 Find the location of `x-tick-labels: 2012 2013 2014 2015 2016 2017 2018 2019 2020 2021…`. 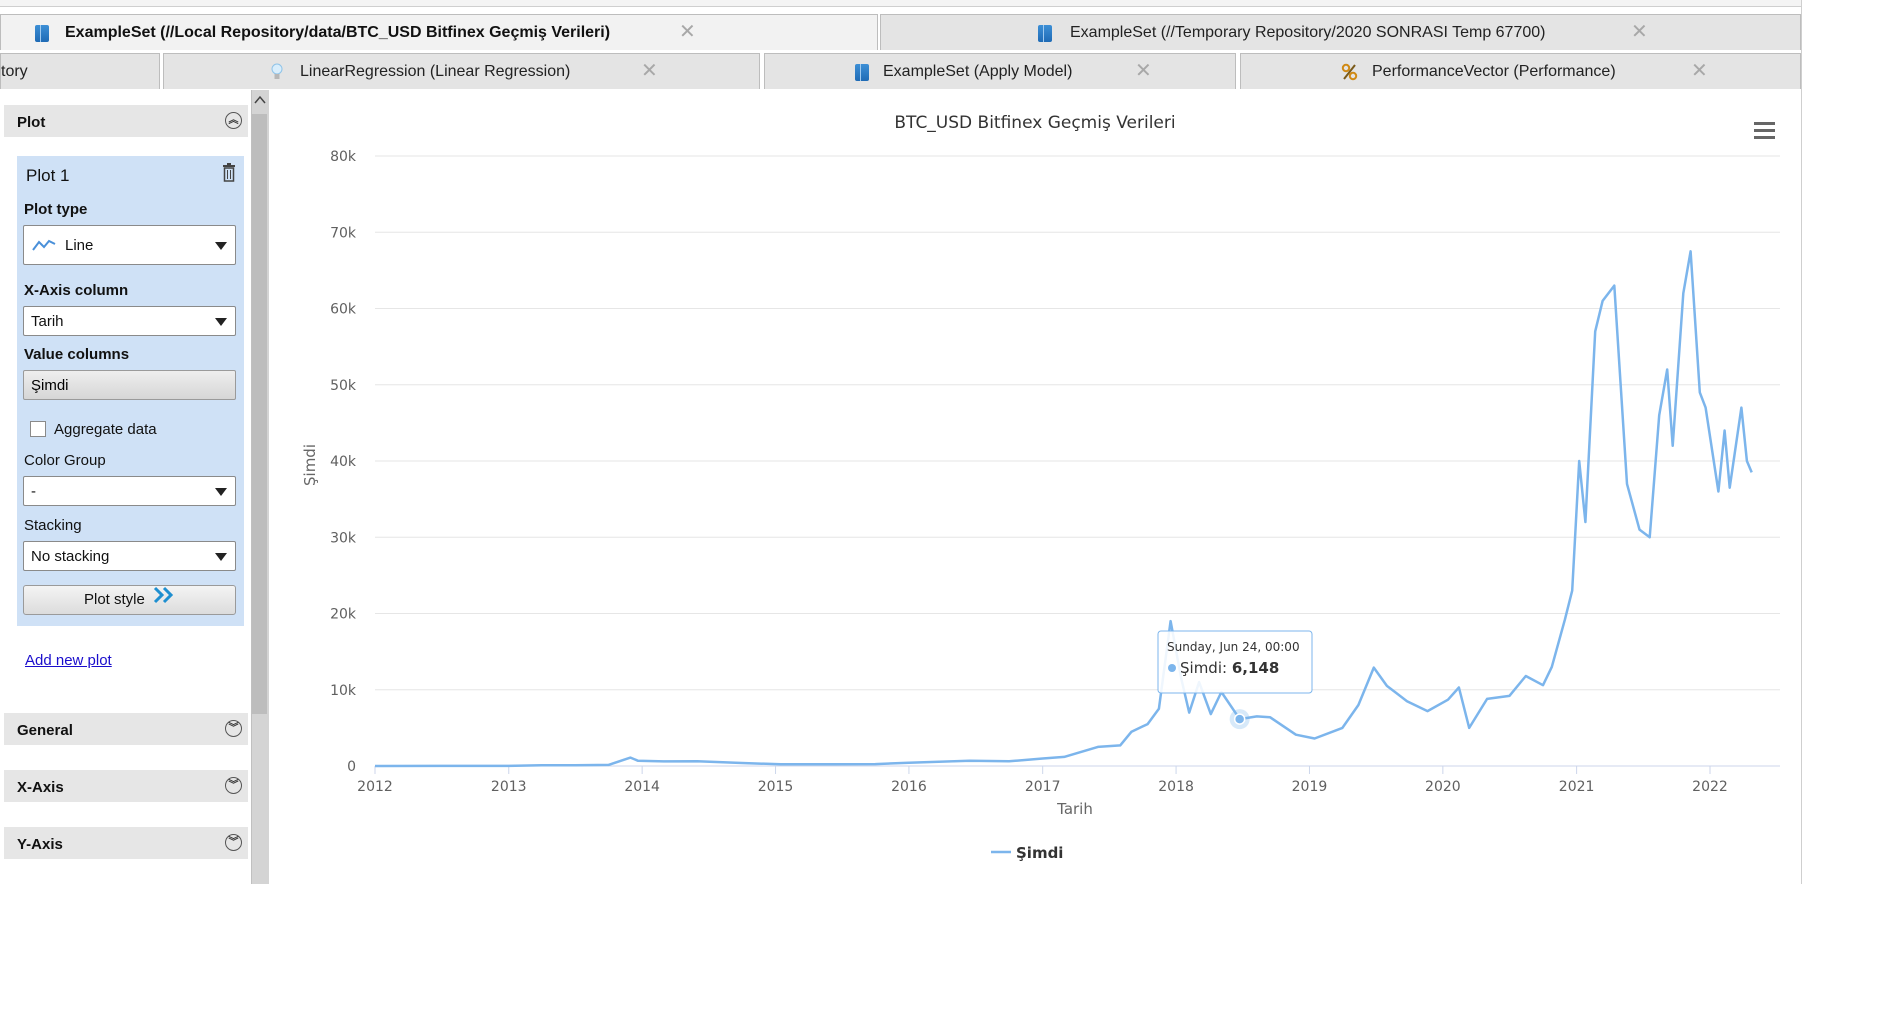

x-tick-labels: 2012 2013 2014 2015 2016 2017 2018 2019 2020 2021… is located at coordinates (1042, 780).